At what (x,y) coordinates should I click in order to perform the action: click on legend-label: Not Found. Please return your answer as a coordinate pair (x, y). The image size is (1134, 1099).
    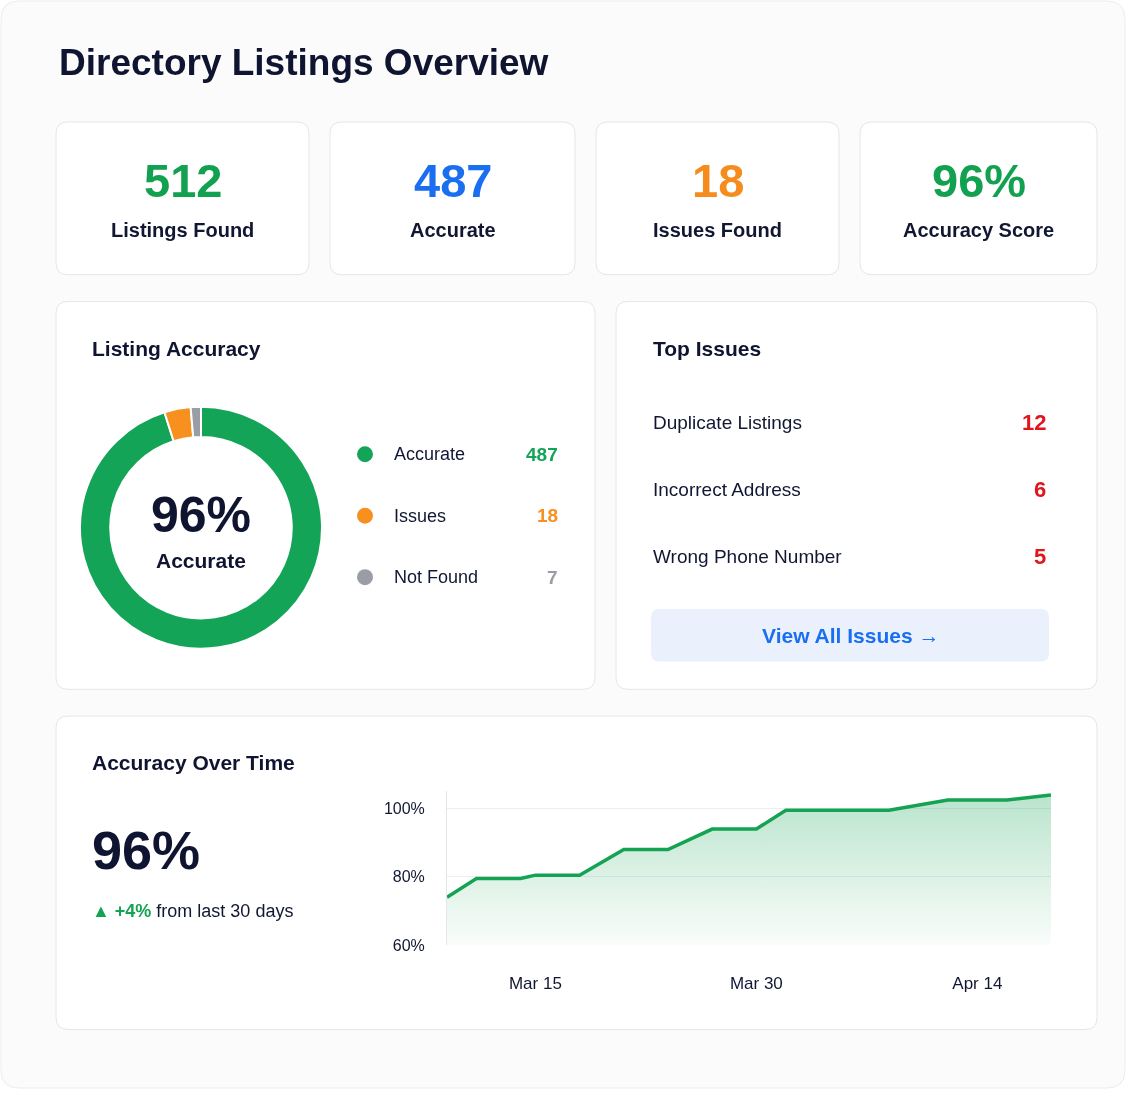
    Looking at the image, I should click on (436, 577).